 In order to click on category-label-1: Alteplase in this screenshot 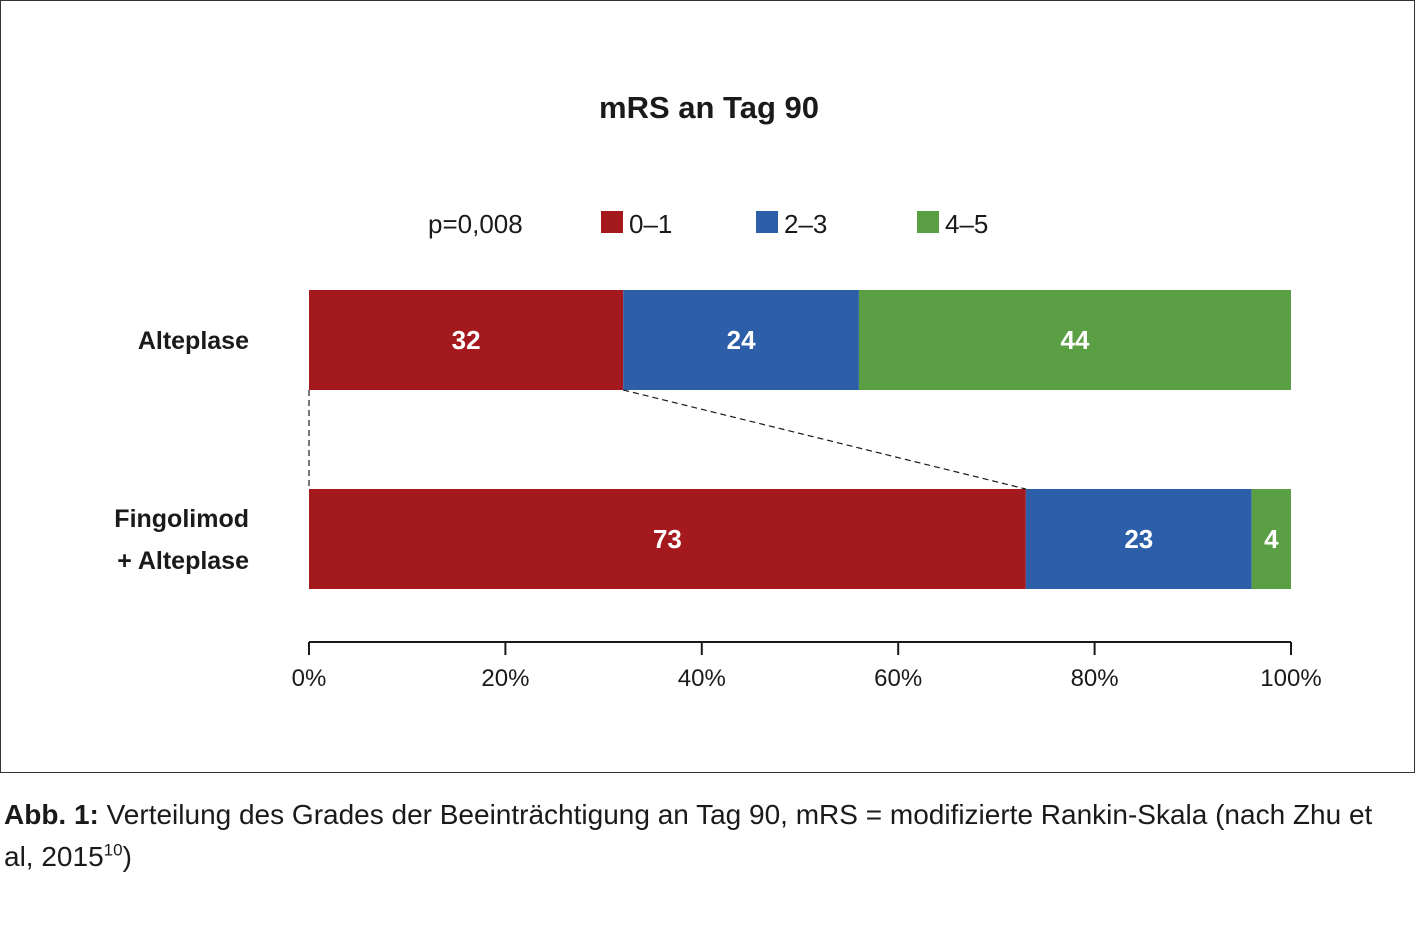, I will do `click(193, 341)`.